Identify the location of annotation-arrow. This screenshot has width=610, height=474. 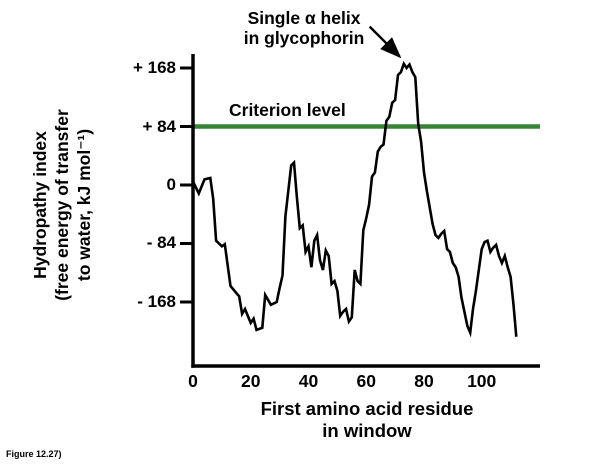
(385, 42).